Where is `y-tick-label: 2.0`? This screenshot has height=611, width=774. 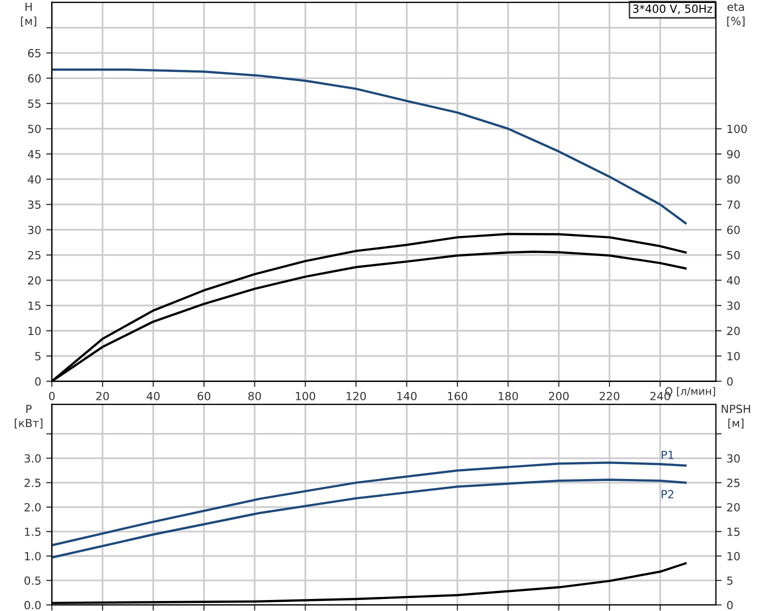 y-tick-label: 2.0 is located at coordinates (32, 507).